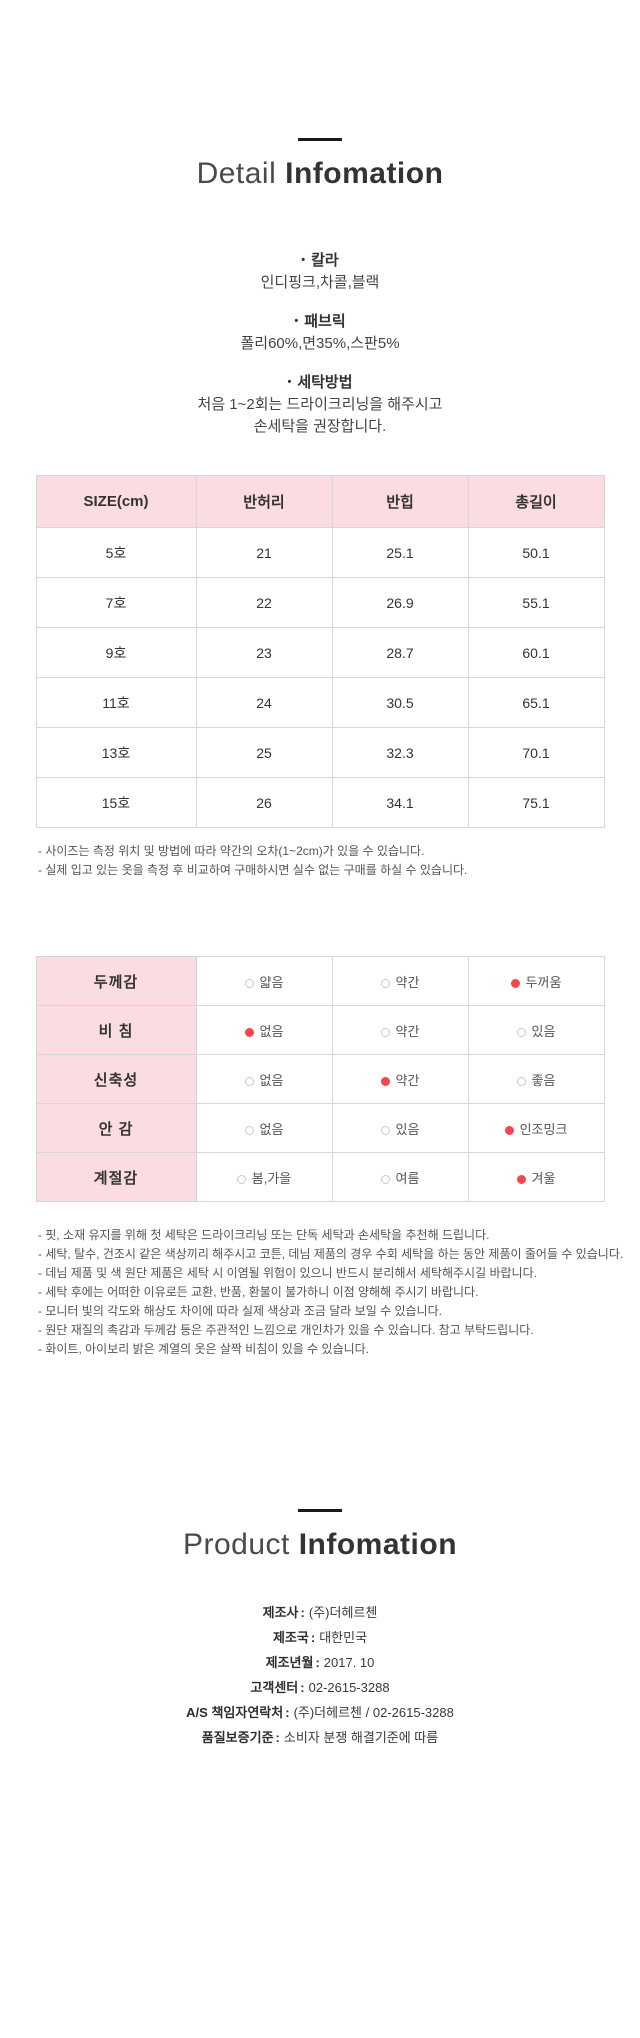  I want to click on attr-row-season: 계절감 봄,가을 여름 겨울, so click(320, 1177).